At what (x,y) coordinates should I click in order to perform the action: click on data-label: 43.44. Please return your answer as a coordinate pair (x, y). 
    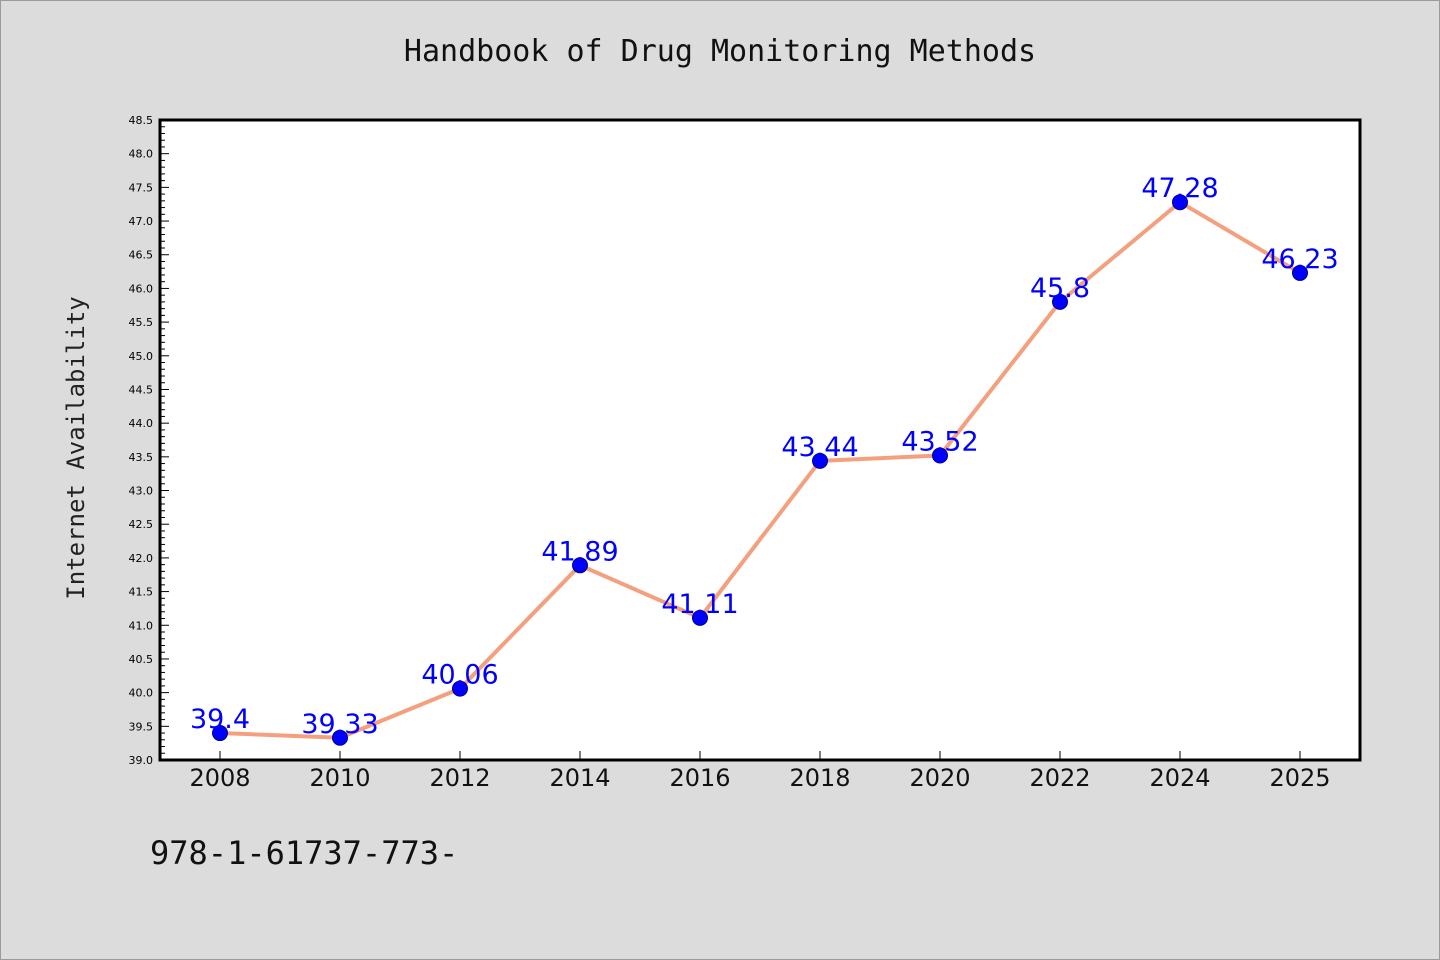
    Looking at the image, I should click on (819, 447).